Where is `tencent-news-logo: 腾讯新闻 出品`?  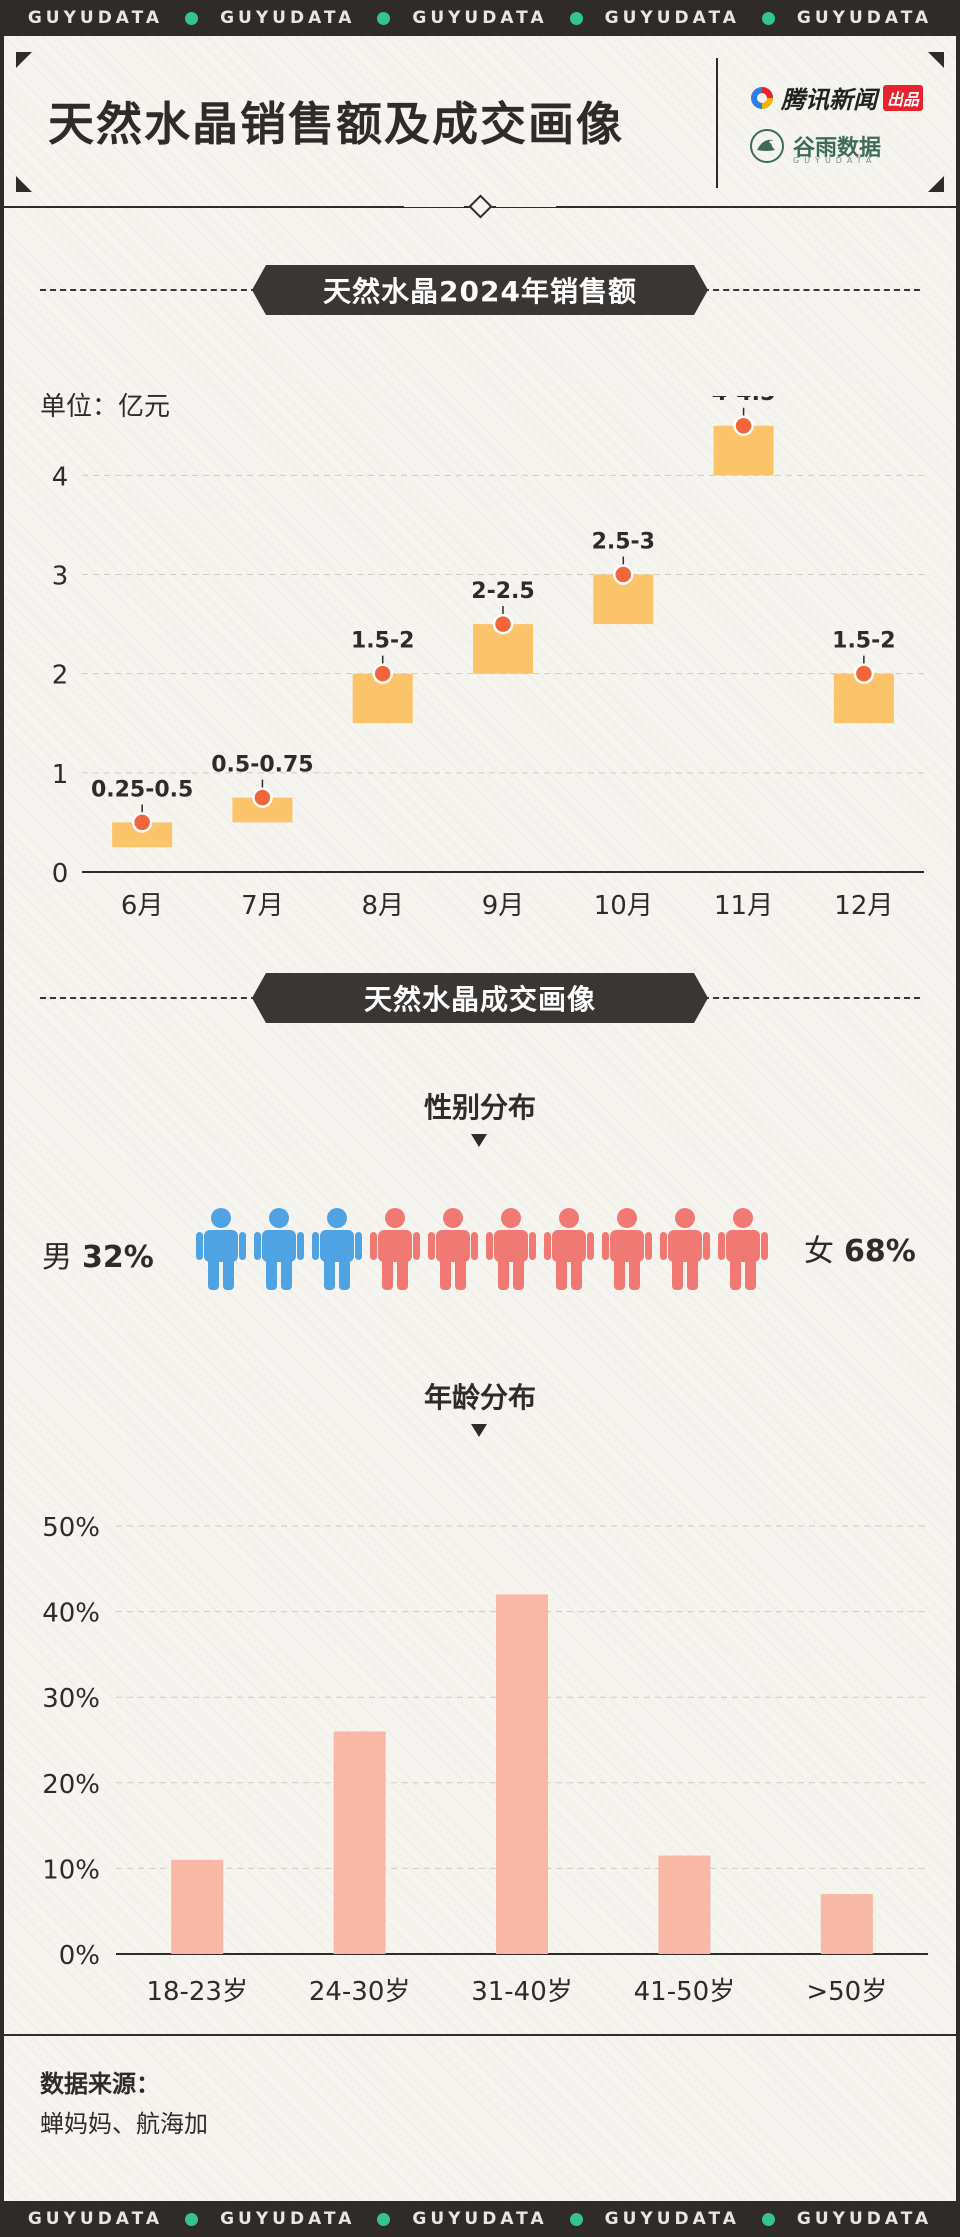 tencent-news-logo: 腾讯新闻 出品 is located at coordinates (836, 97).